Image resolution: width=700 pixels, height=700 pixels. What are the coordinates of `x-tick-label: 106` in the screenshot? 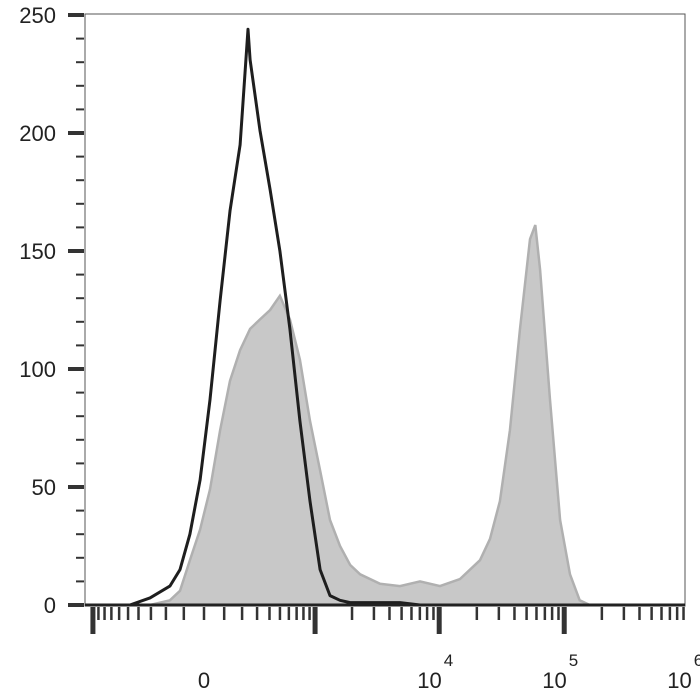 It's located at (683, 672).